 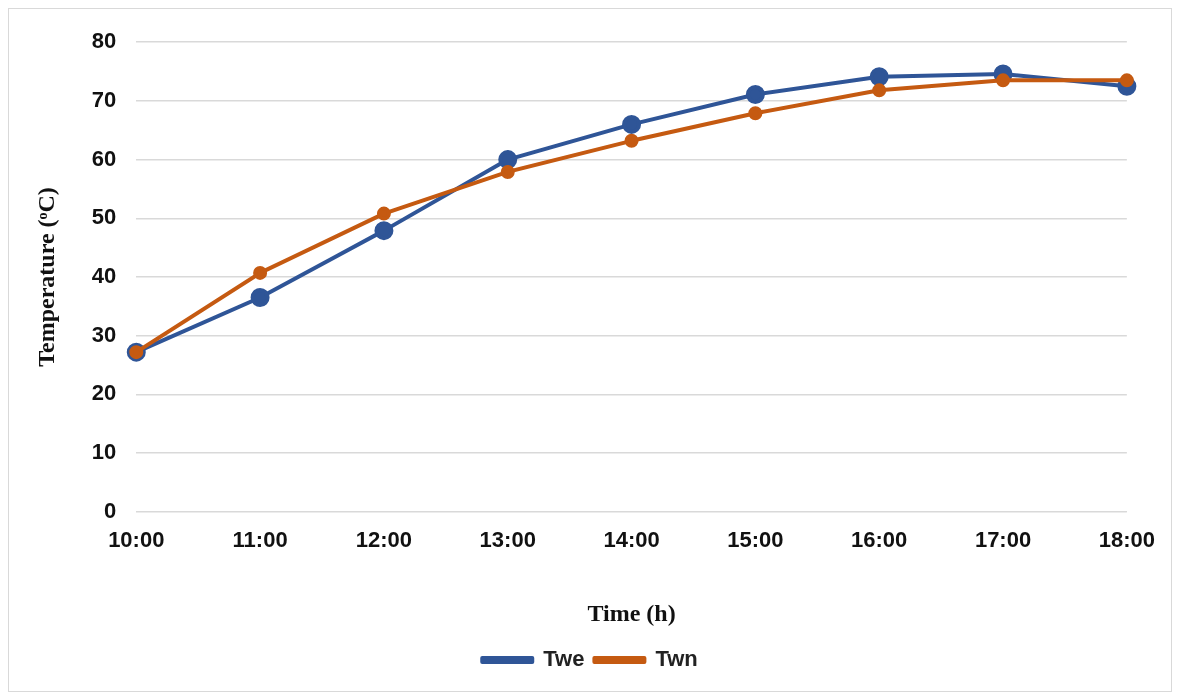 I want to click on y-tick-label: 60, so click(x=104, y=158).